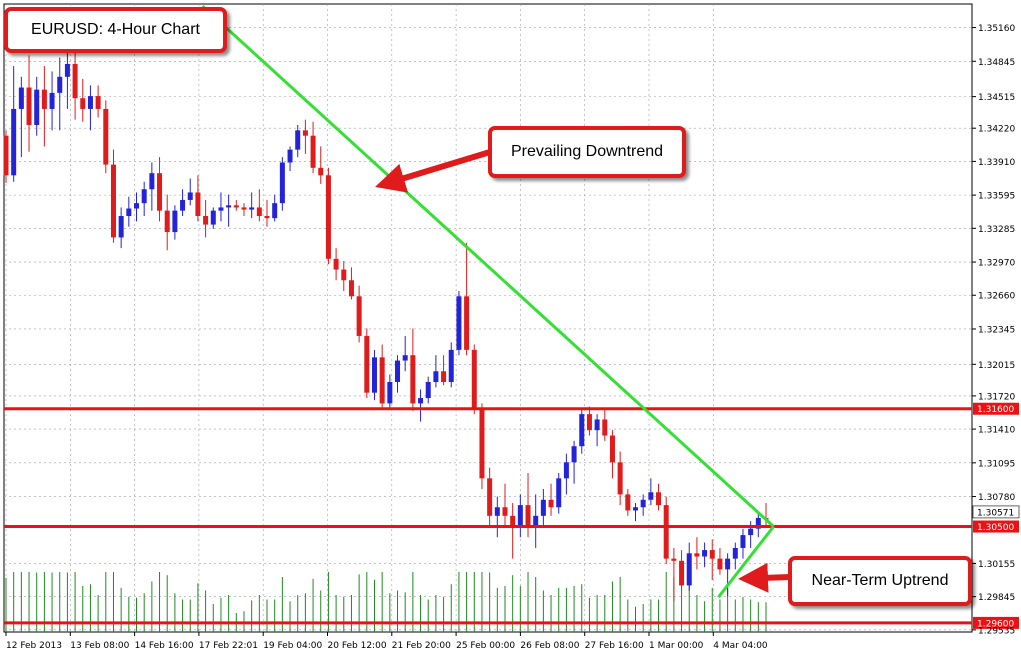 Image resolution: width=1021 pixels, height=659 pixels. Describe the element at coordinates (421, 646) in the screenshot. I see `x-tick-label: 21 Feb 20:00` at that location.